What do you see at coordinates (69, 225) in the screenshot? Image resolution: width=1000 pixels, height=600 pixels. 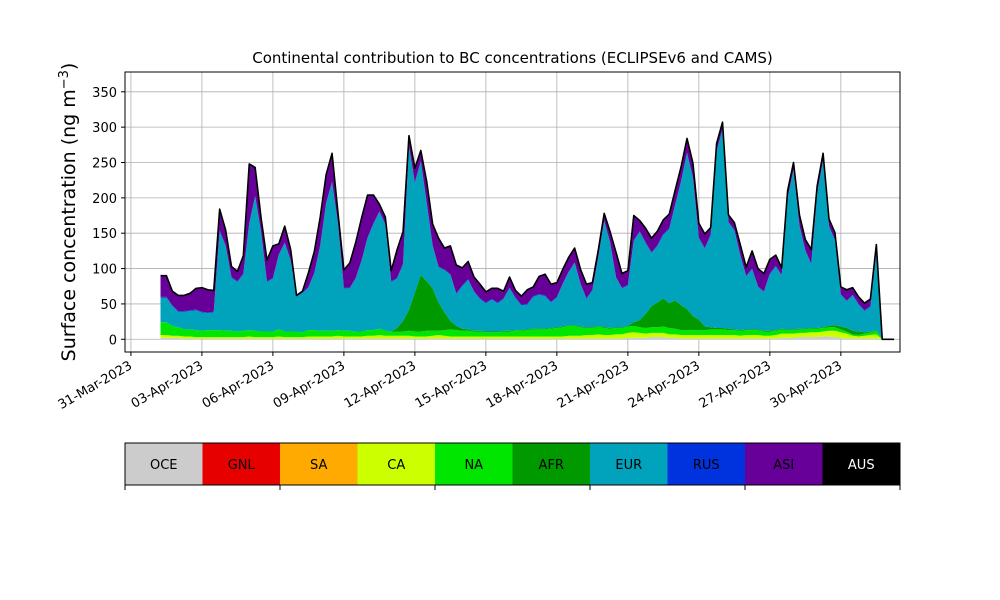 I see `y-axis-label-main: Surface concentration (ng m` at bounding box center [69, 225].